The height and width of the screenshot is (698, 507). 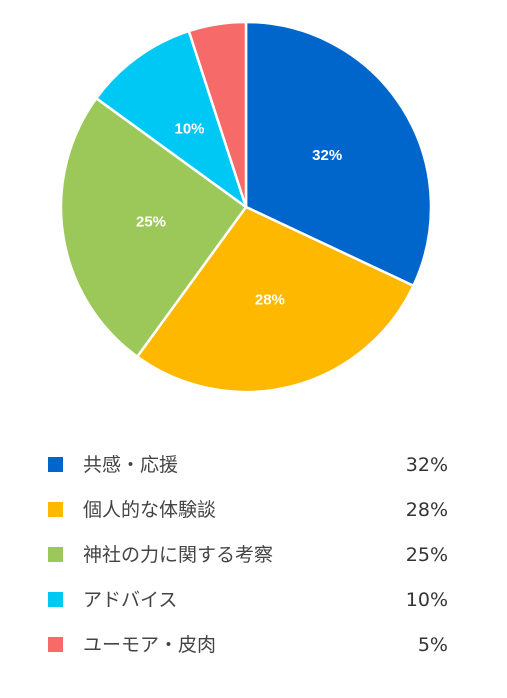 I want to click on pie-slice-label-3: 25%, so click(x=151, y=222).